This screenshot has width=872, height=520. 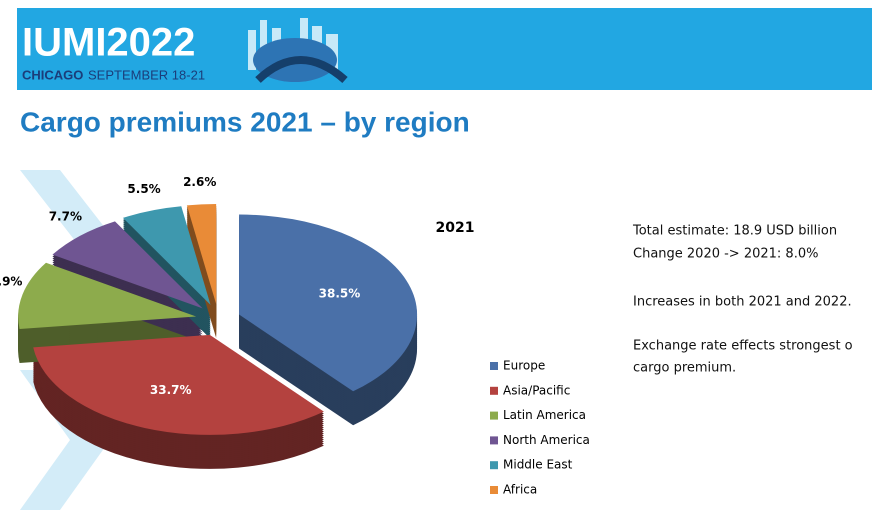 I want to click on legend-label: Middle East, so click(x=538, y=465).